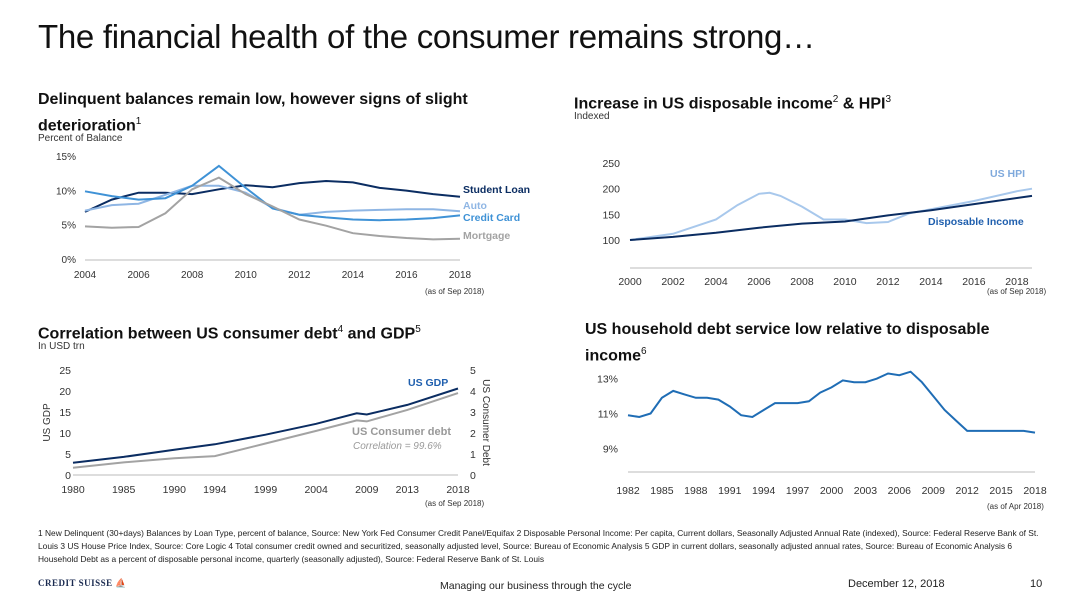 This screenshot has height=608, width=1080. Describe the element at coordinates (896, 584) in the screenshot. I see `footer-date: December 12, 2018` at that location.